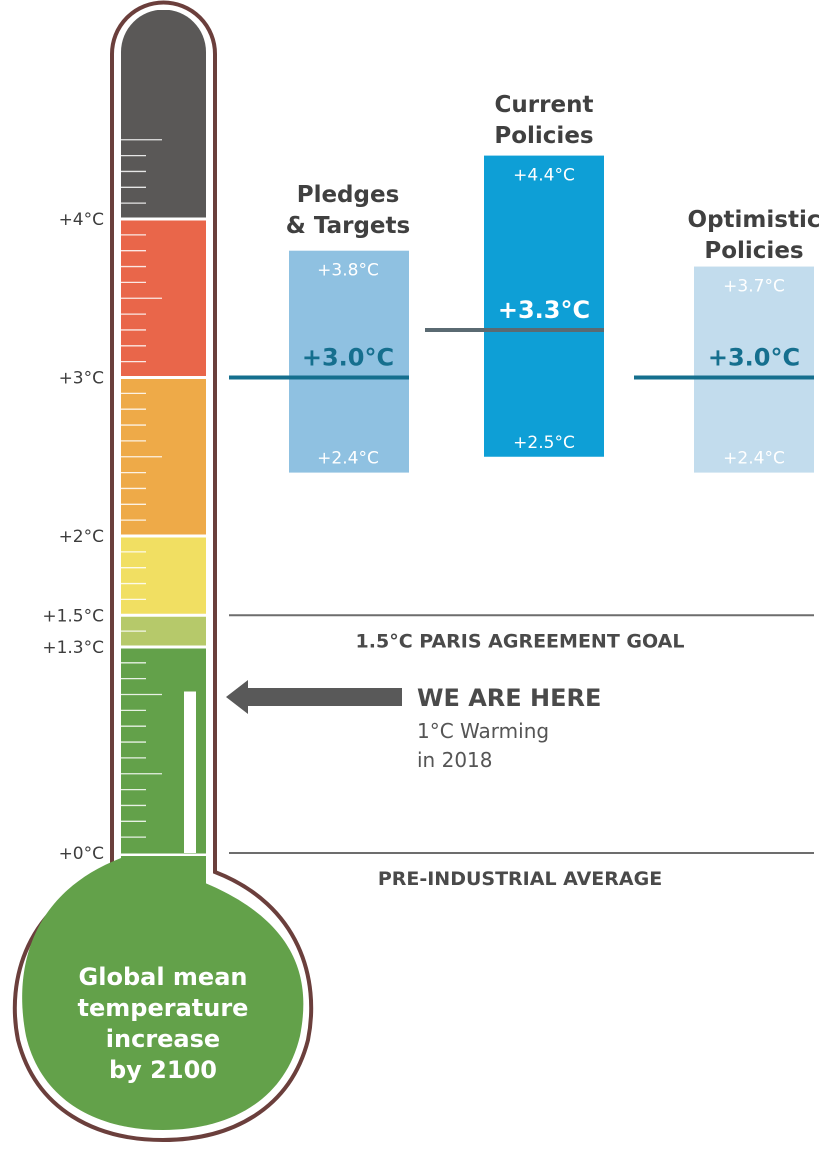 Image resolution: width=834 pixels, height=1149 pixels. I want to click on axis-tick-label: +1.5°C, so click(73, 616).